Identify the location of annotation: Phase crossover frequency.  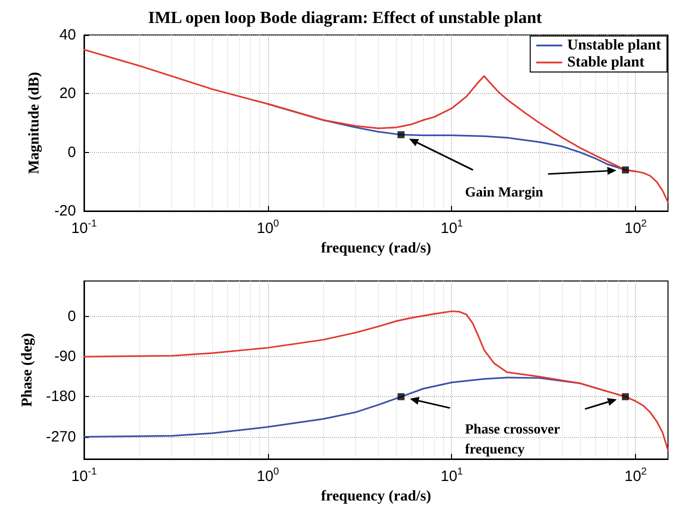
(512, 440).